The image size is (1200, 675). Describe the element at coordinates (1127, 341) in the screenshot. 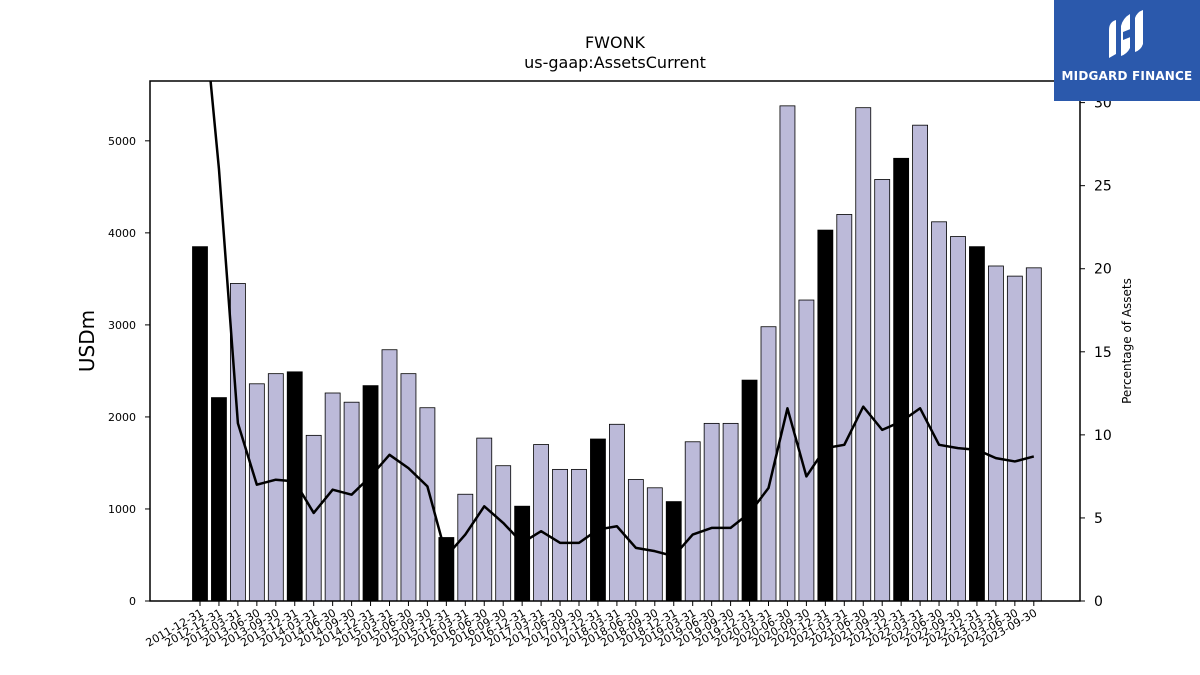

I see `y2-axis-label: Percentage of Assets` at that location.